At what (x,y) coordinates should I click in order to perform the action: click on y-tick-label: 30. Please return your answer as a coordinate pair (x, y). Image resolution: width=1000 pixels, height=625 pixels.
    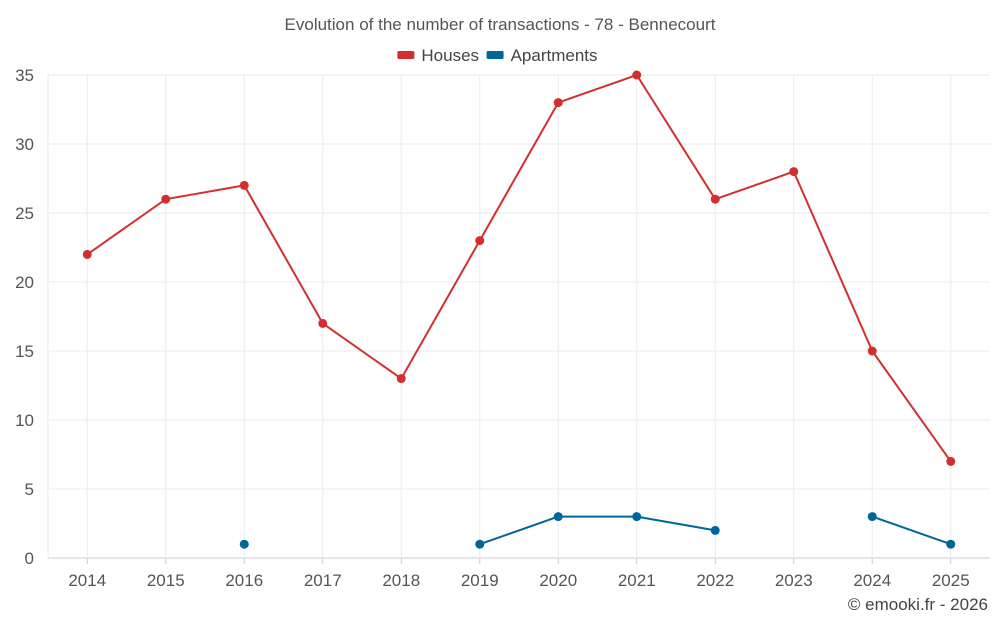
    Looking at the image, I should click on (24, 144).